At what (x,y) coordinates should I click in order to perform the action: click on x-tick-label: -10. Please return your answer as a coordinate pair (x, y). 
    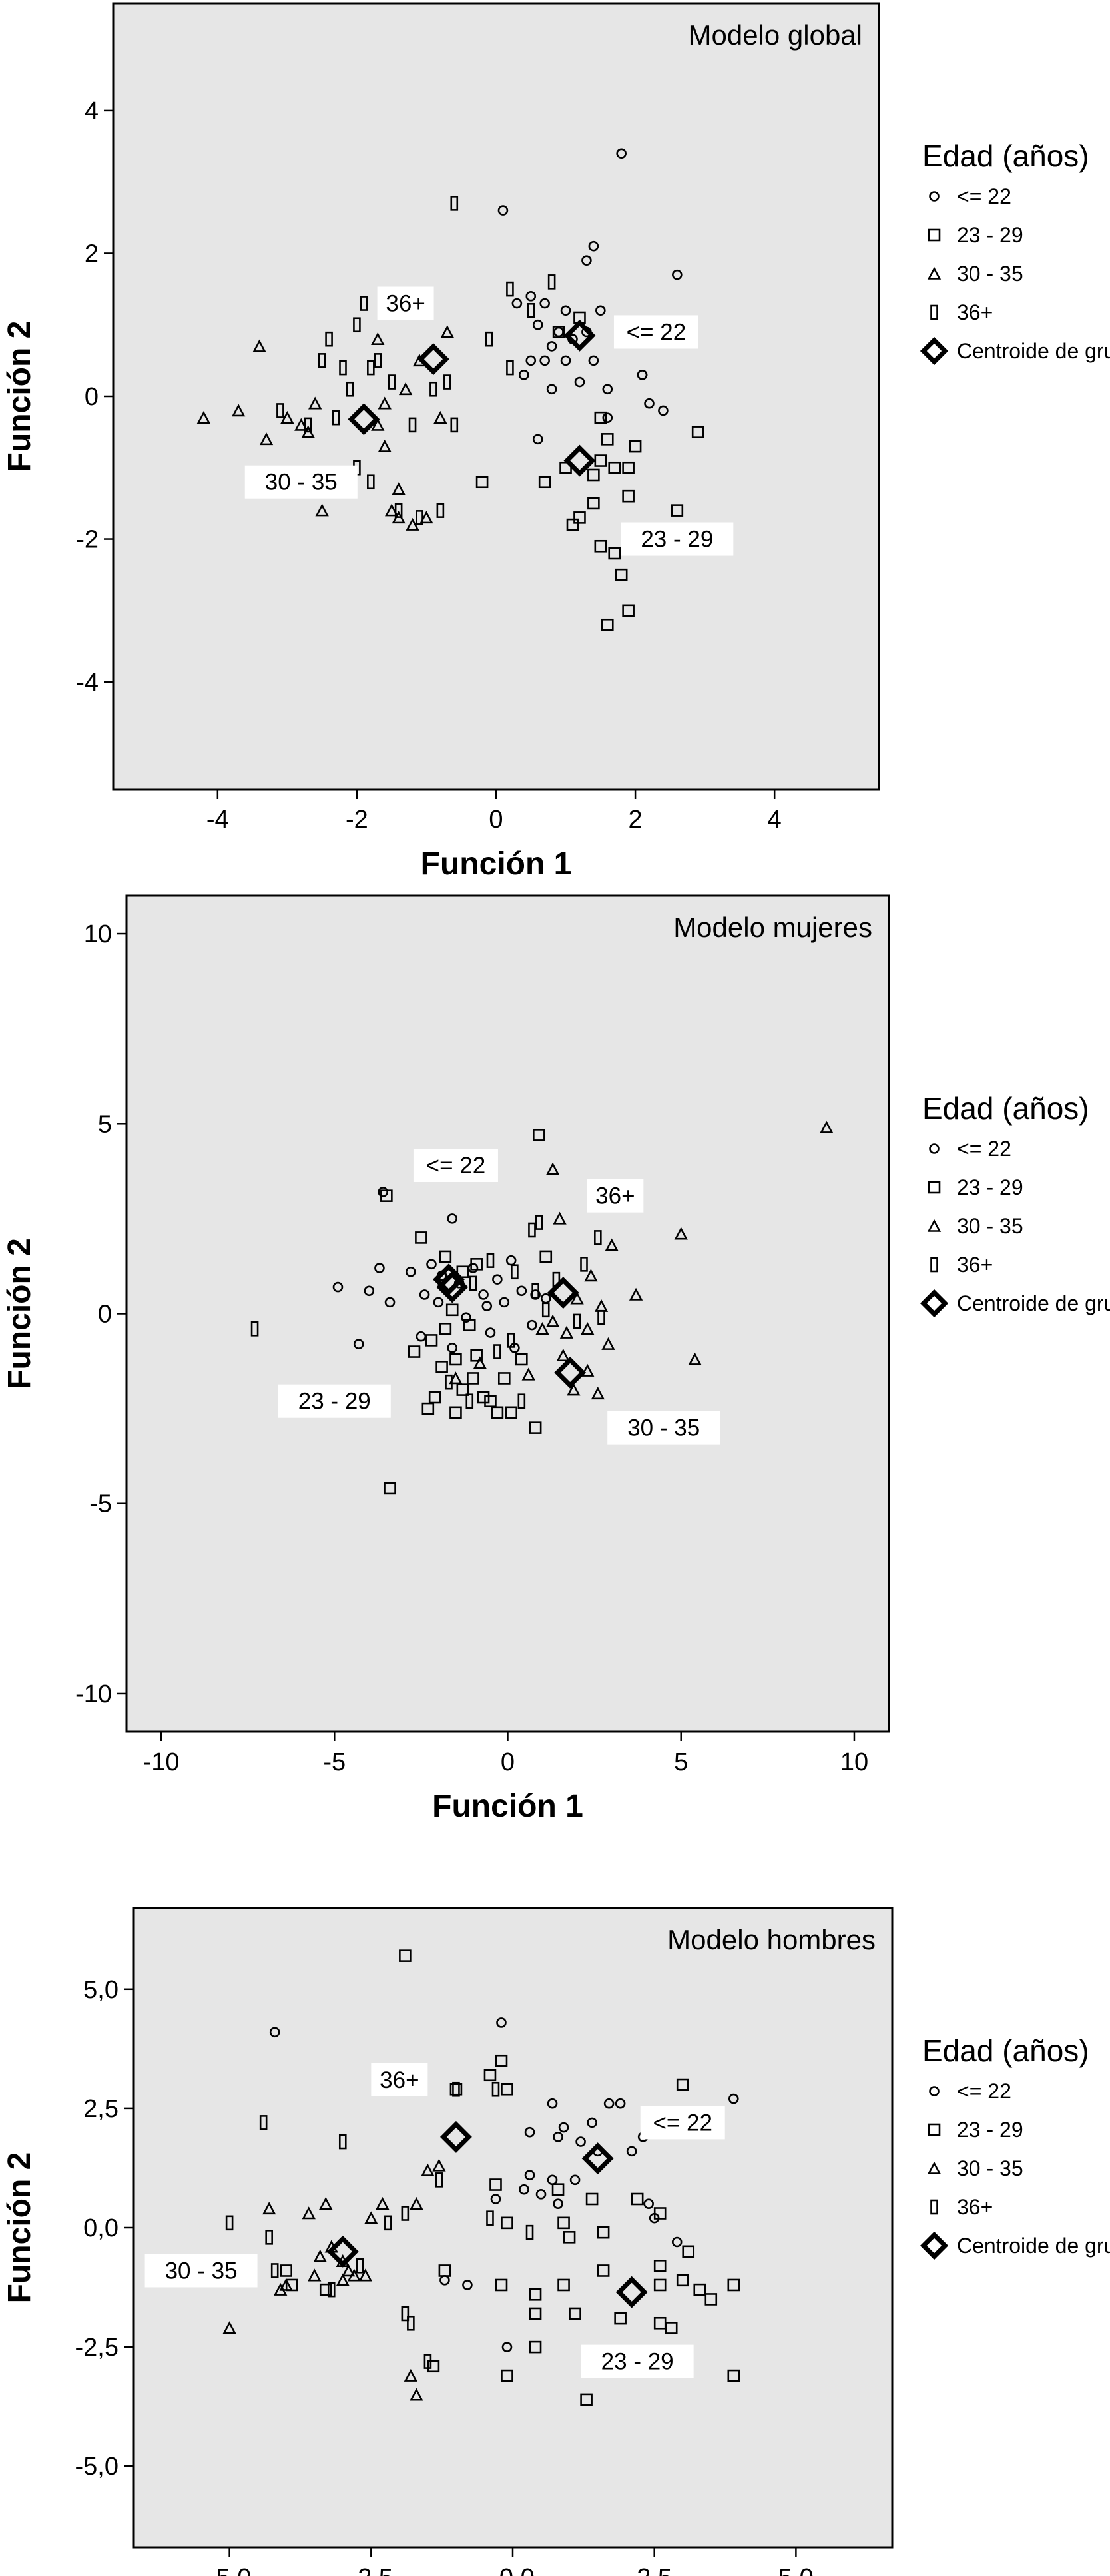
    Looking at the image, I should click on (161, 1762).